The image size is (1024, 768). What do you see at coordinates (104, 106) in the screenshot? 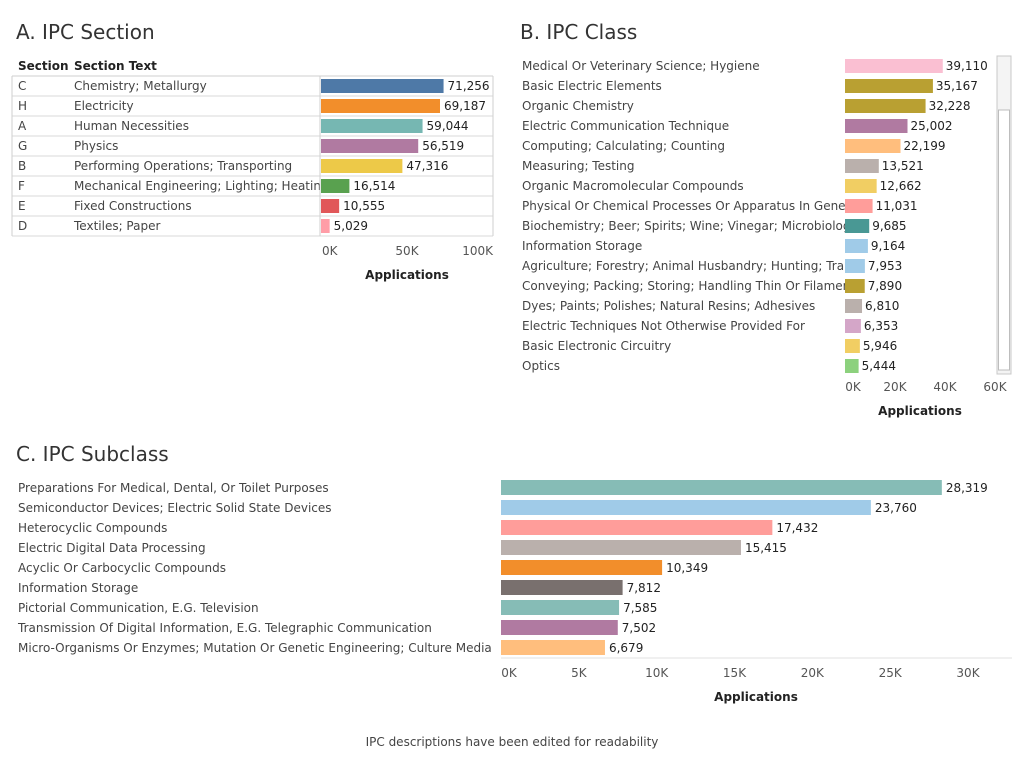
I see `section-text-label: Electricity` at bounding box center [104, 106].